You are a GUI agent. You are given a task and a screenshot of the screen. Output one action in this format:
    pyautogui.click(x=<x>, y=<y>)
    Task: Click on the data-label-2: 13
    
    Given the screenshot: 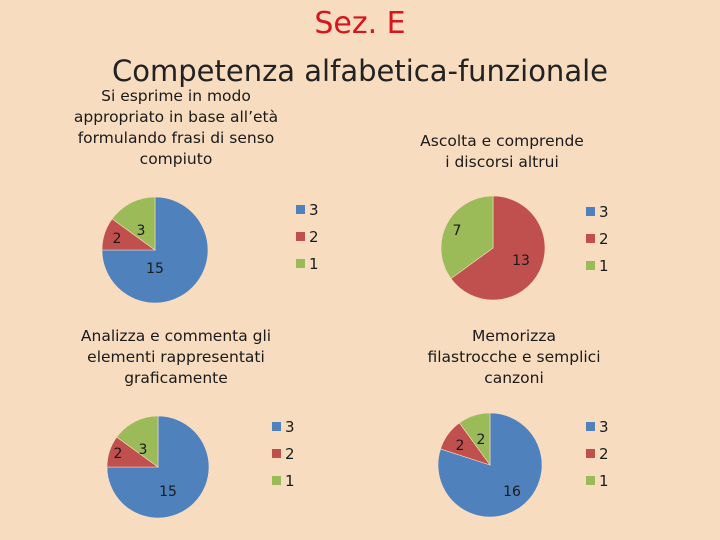 What is the action you would take?
    pyautogui.click(x=521, y=261)
    